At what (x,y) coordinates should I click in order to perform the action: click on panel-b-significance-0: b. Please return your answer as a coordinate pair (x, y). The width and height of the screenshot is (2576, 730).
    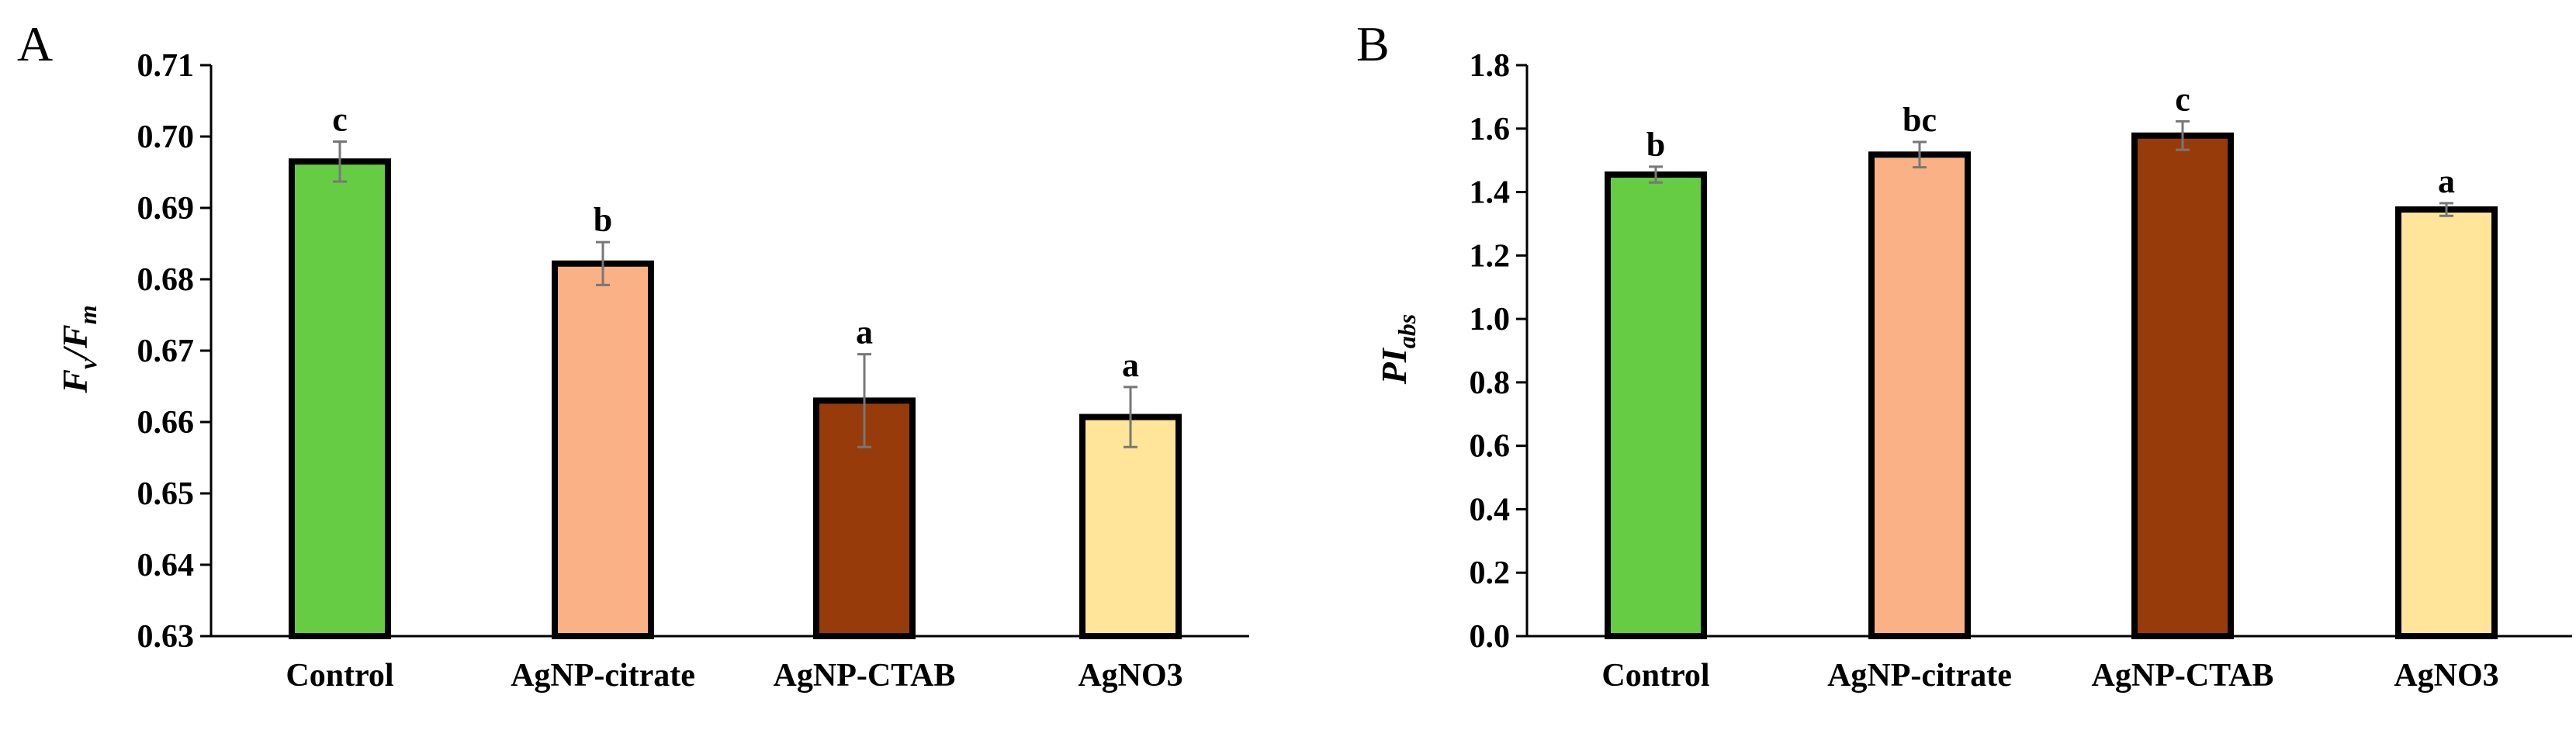
    Looking at the image, I should click on (1655, 145).